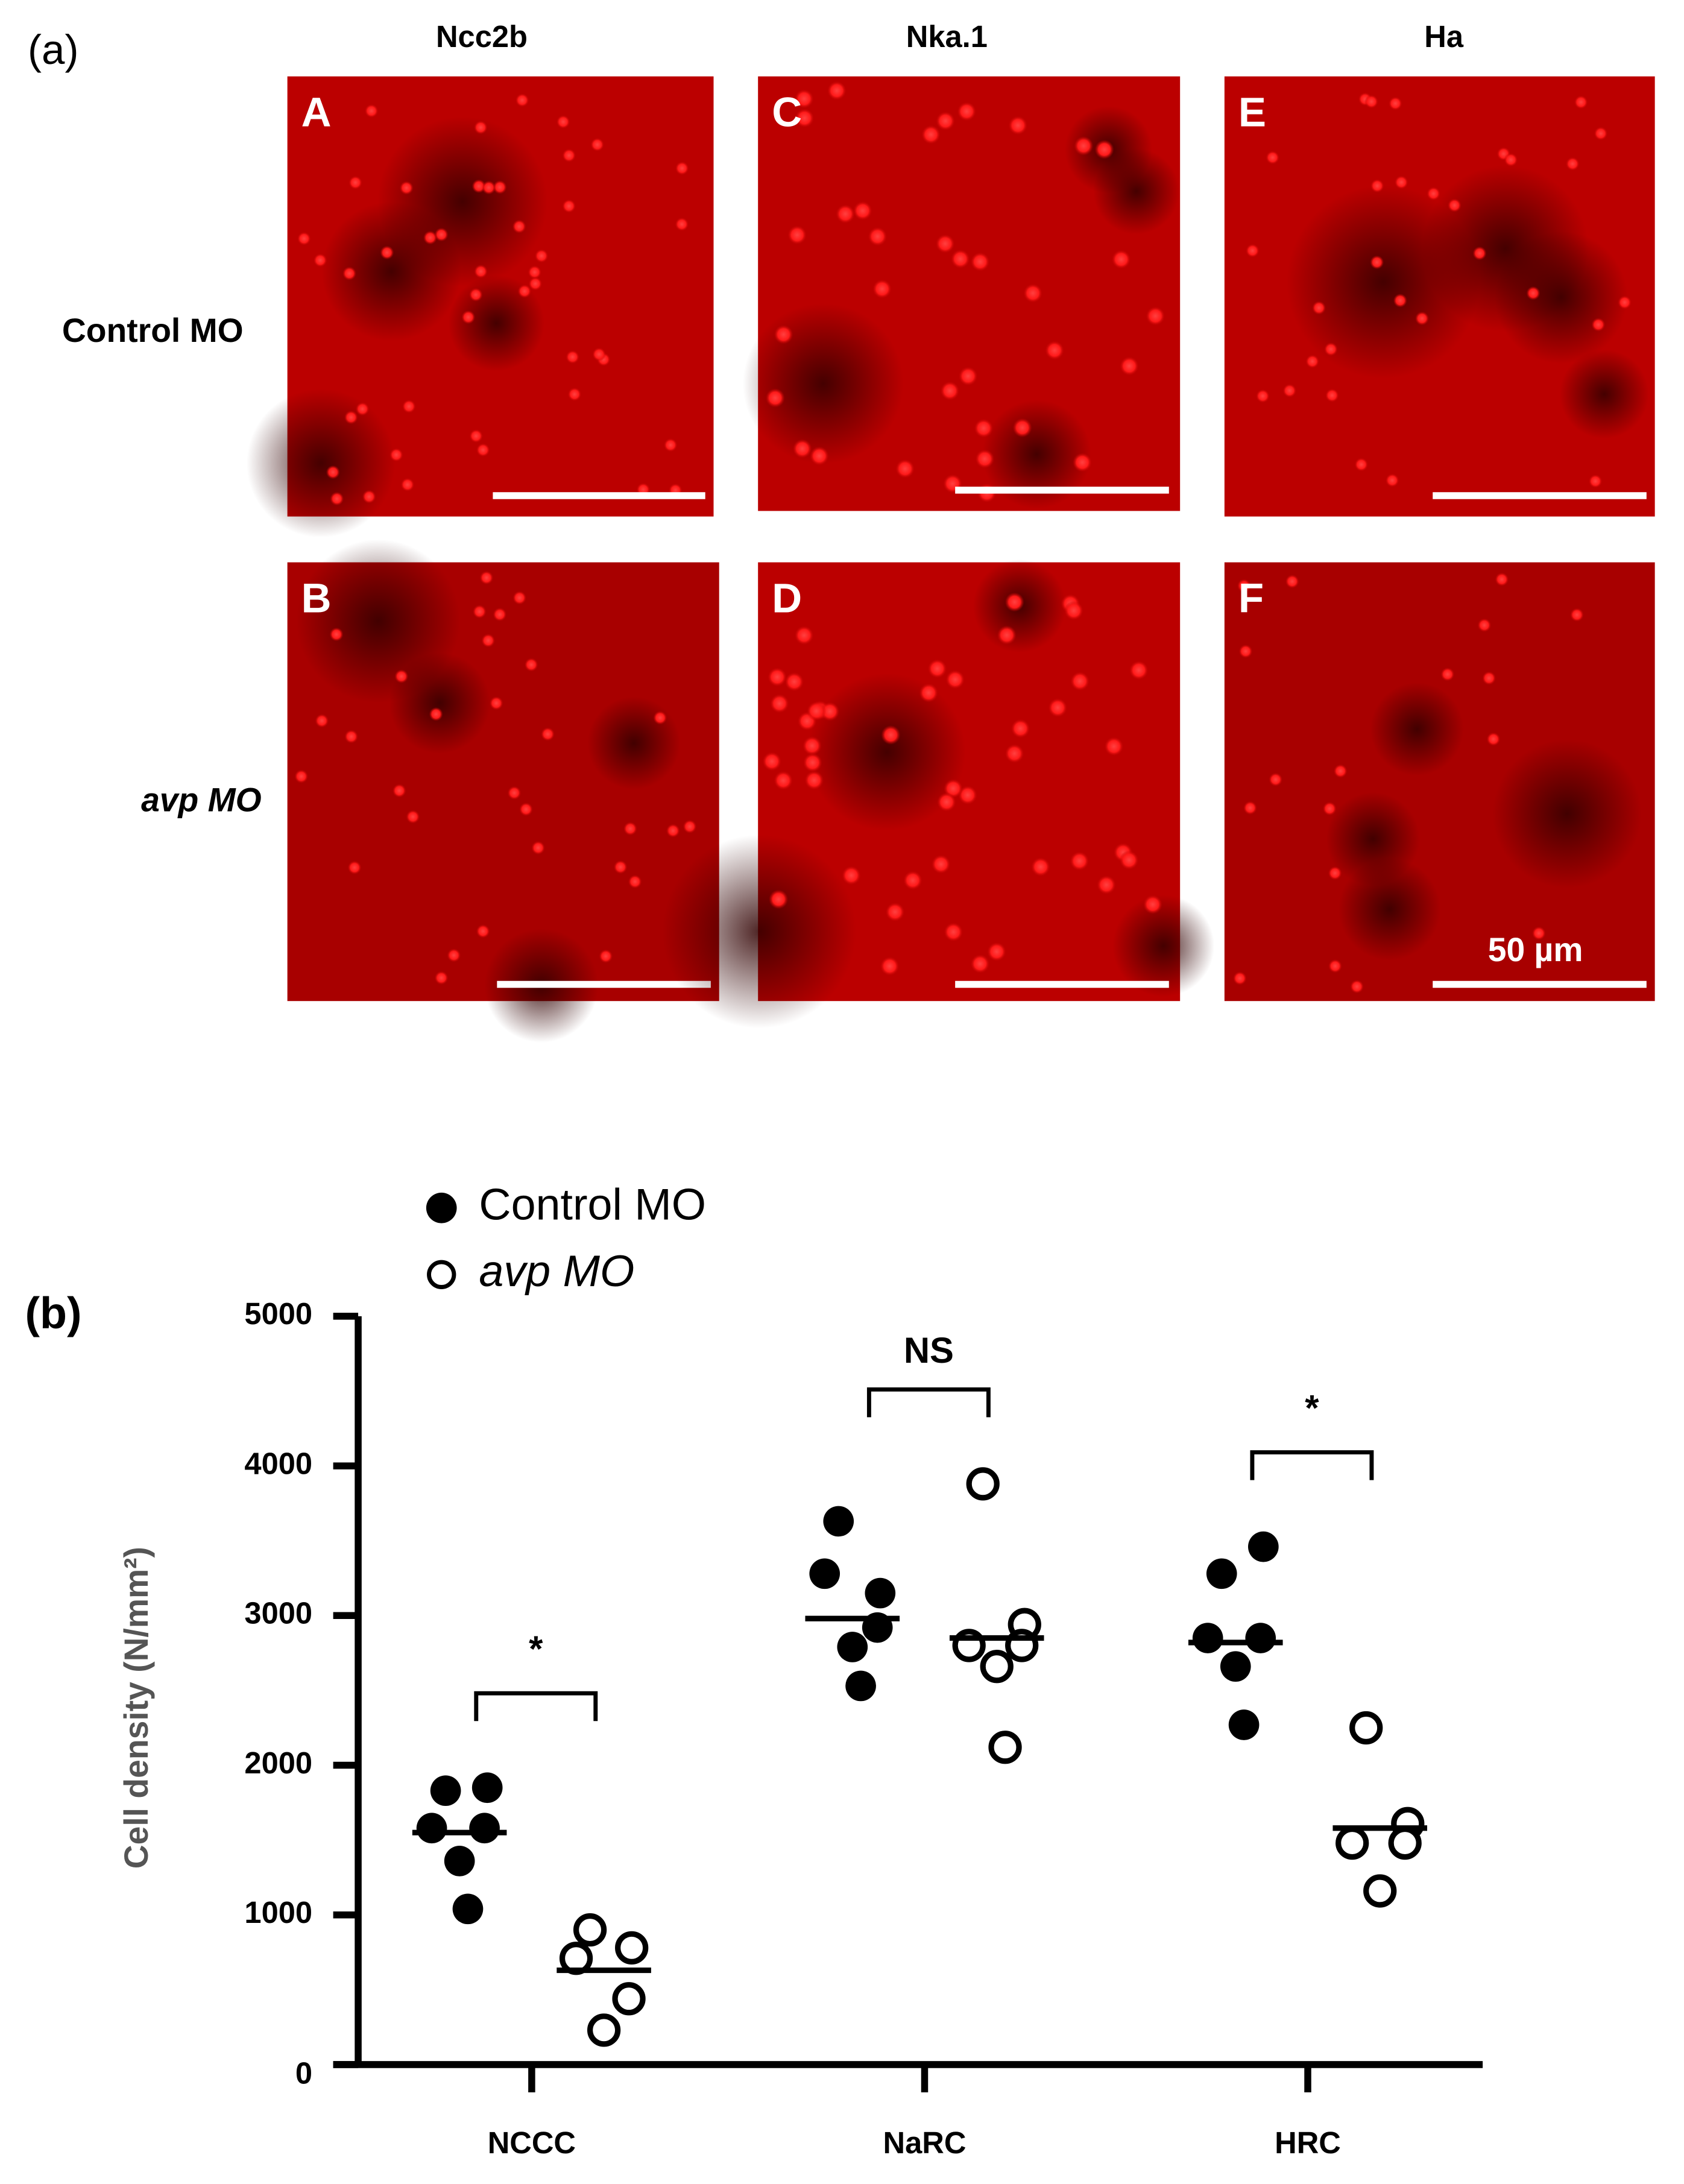 Image resolution: width=1684 pixels, height=2184 pixels. Describe the element at coordinates (925, 2143) in the screenshot. I see `x-tick-label: NaRC` at that location.